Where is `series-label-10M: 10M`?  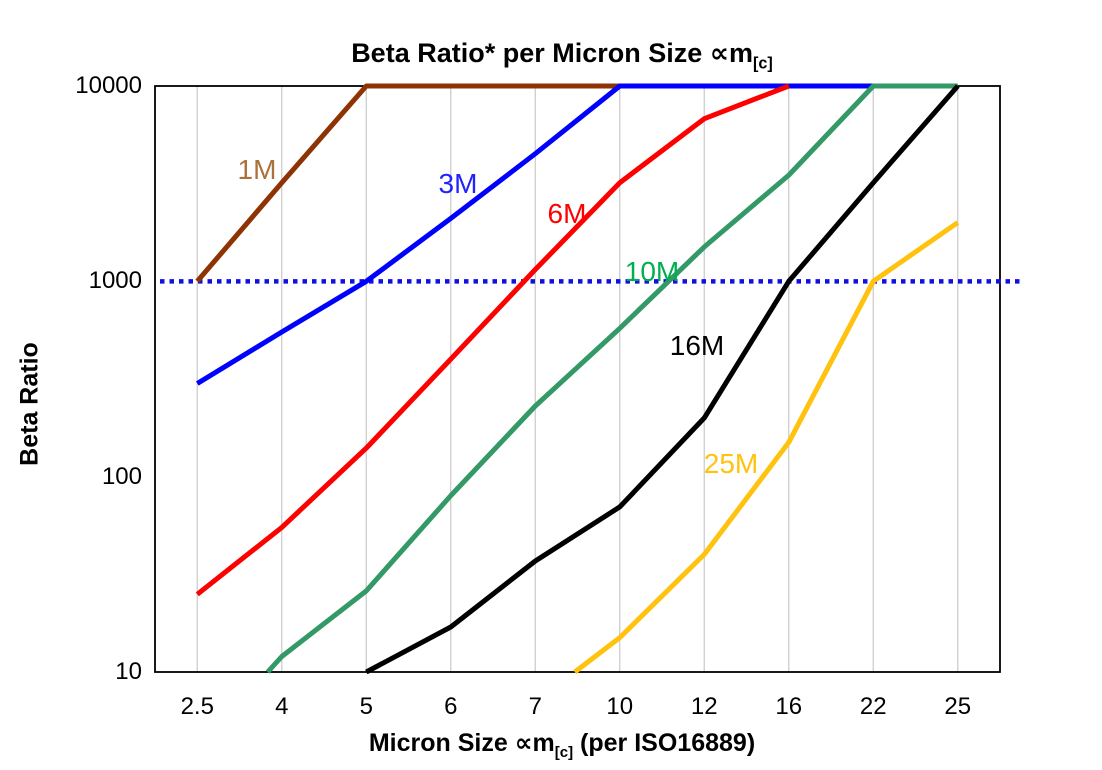 series-label-10M: 10M is located at coordinates (652, 271).